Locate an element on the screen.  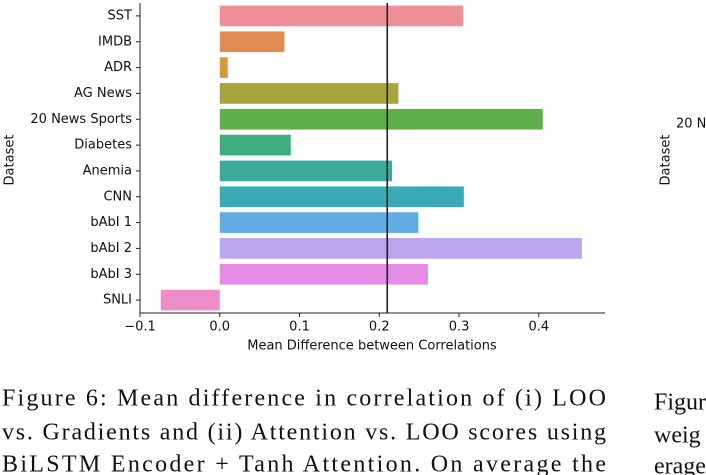
x-tick-label: 0.3 is located at coordinates (459, 327).